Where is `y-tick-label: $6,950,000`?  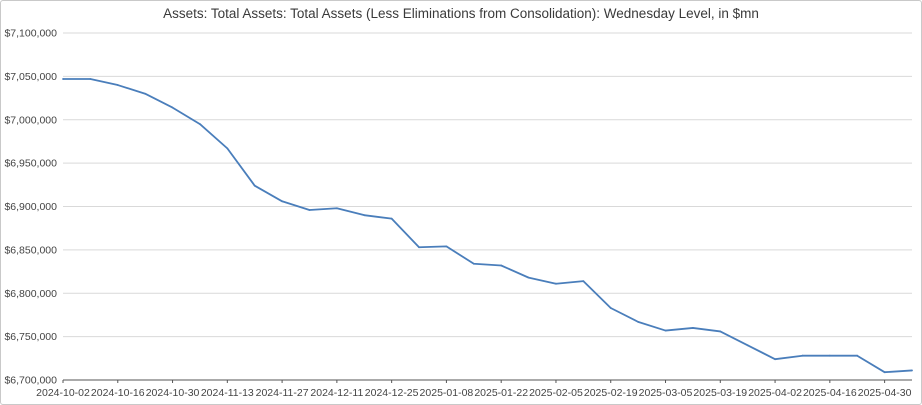 y-tick-label: $6,950,000 is located at coordinates (30, 164).